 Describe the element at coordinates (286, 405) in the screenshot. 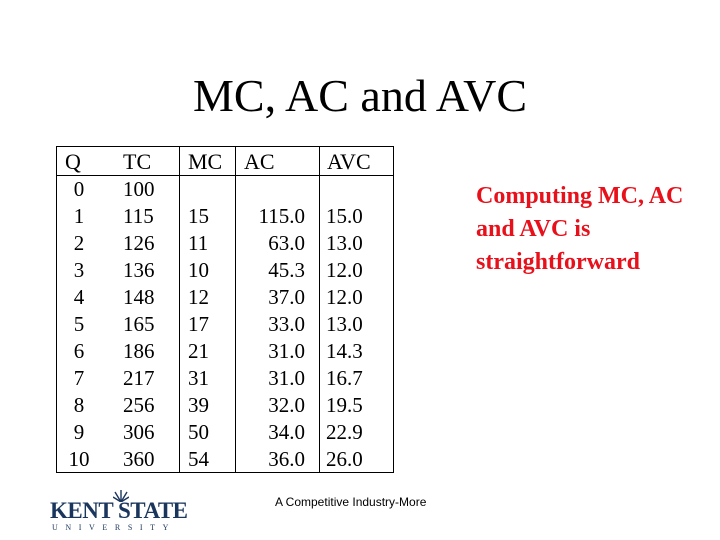

I see `cell-ac: 32.0` at that location.